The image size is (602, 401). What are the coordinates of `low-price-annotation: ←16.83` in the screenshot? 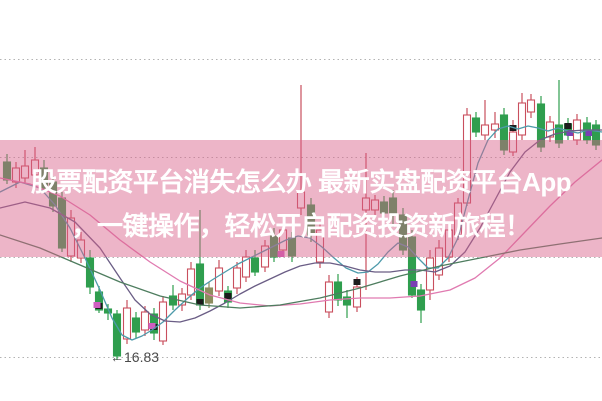 It's located at (135, 357).